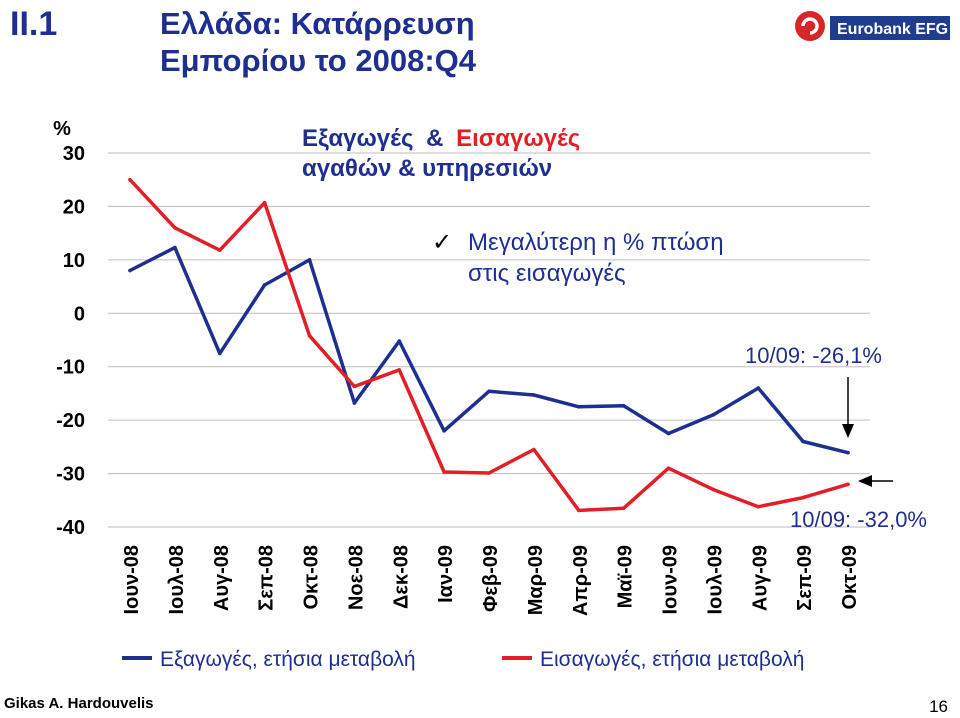 The image size is (960, 718). Describe the element at coordinates (848, 431) in the screenshot. I see `annotation-exports-arrowhead-icon` at that location.